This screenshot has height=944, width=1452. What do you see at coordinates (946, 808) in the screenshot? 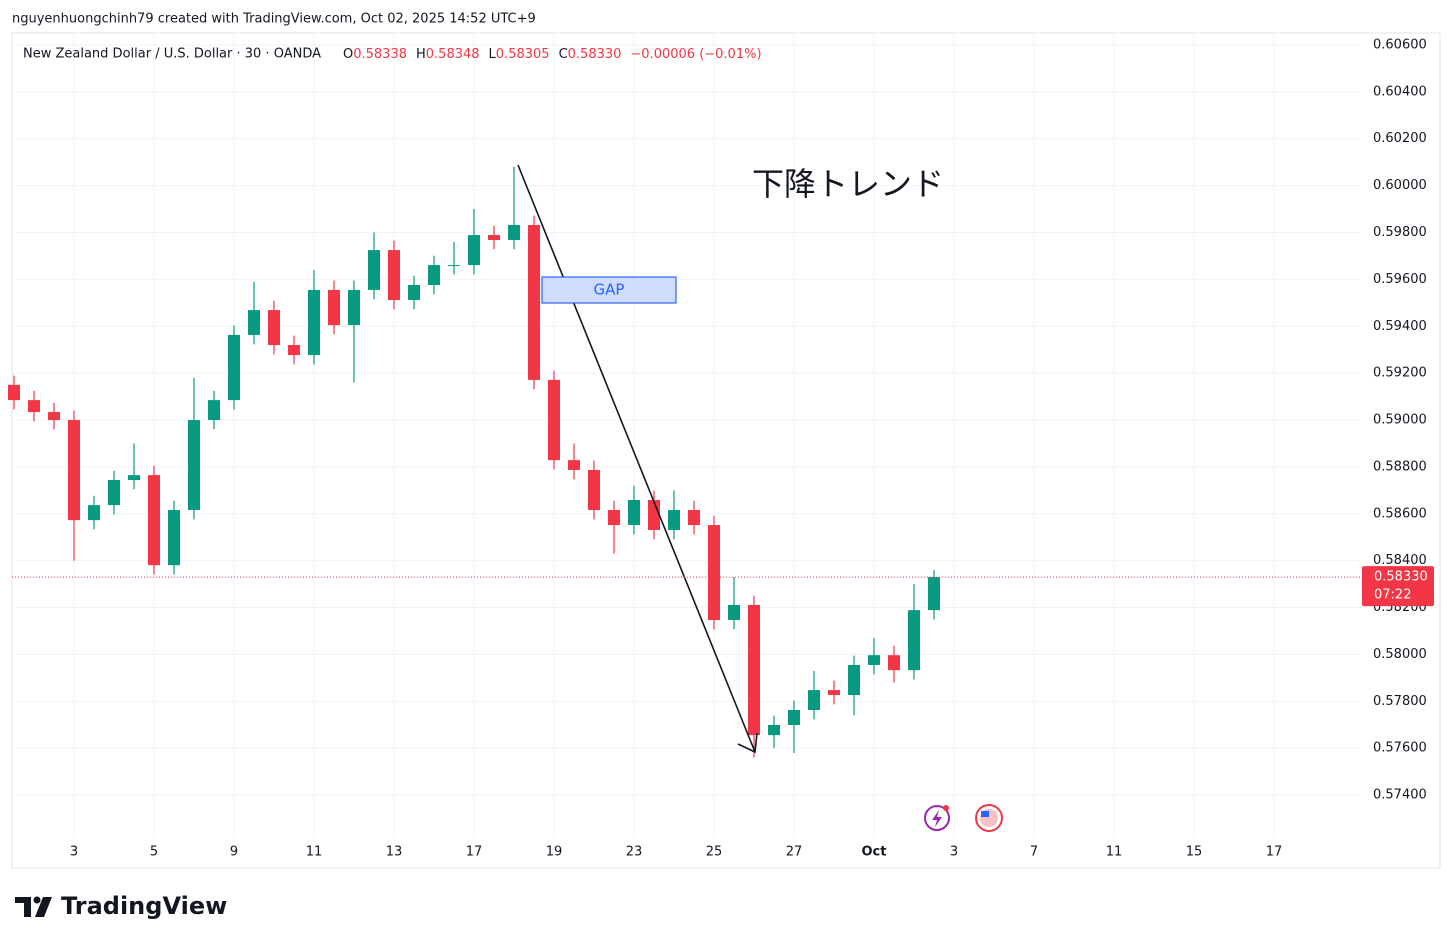
I see `event-dot` at bounding box center [946, 808].